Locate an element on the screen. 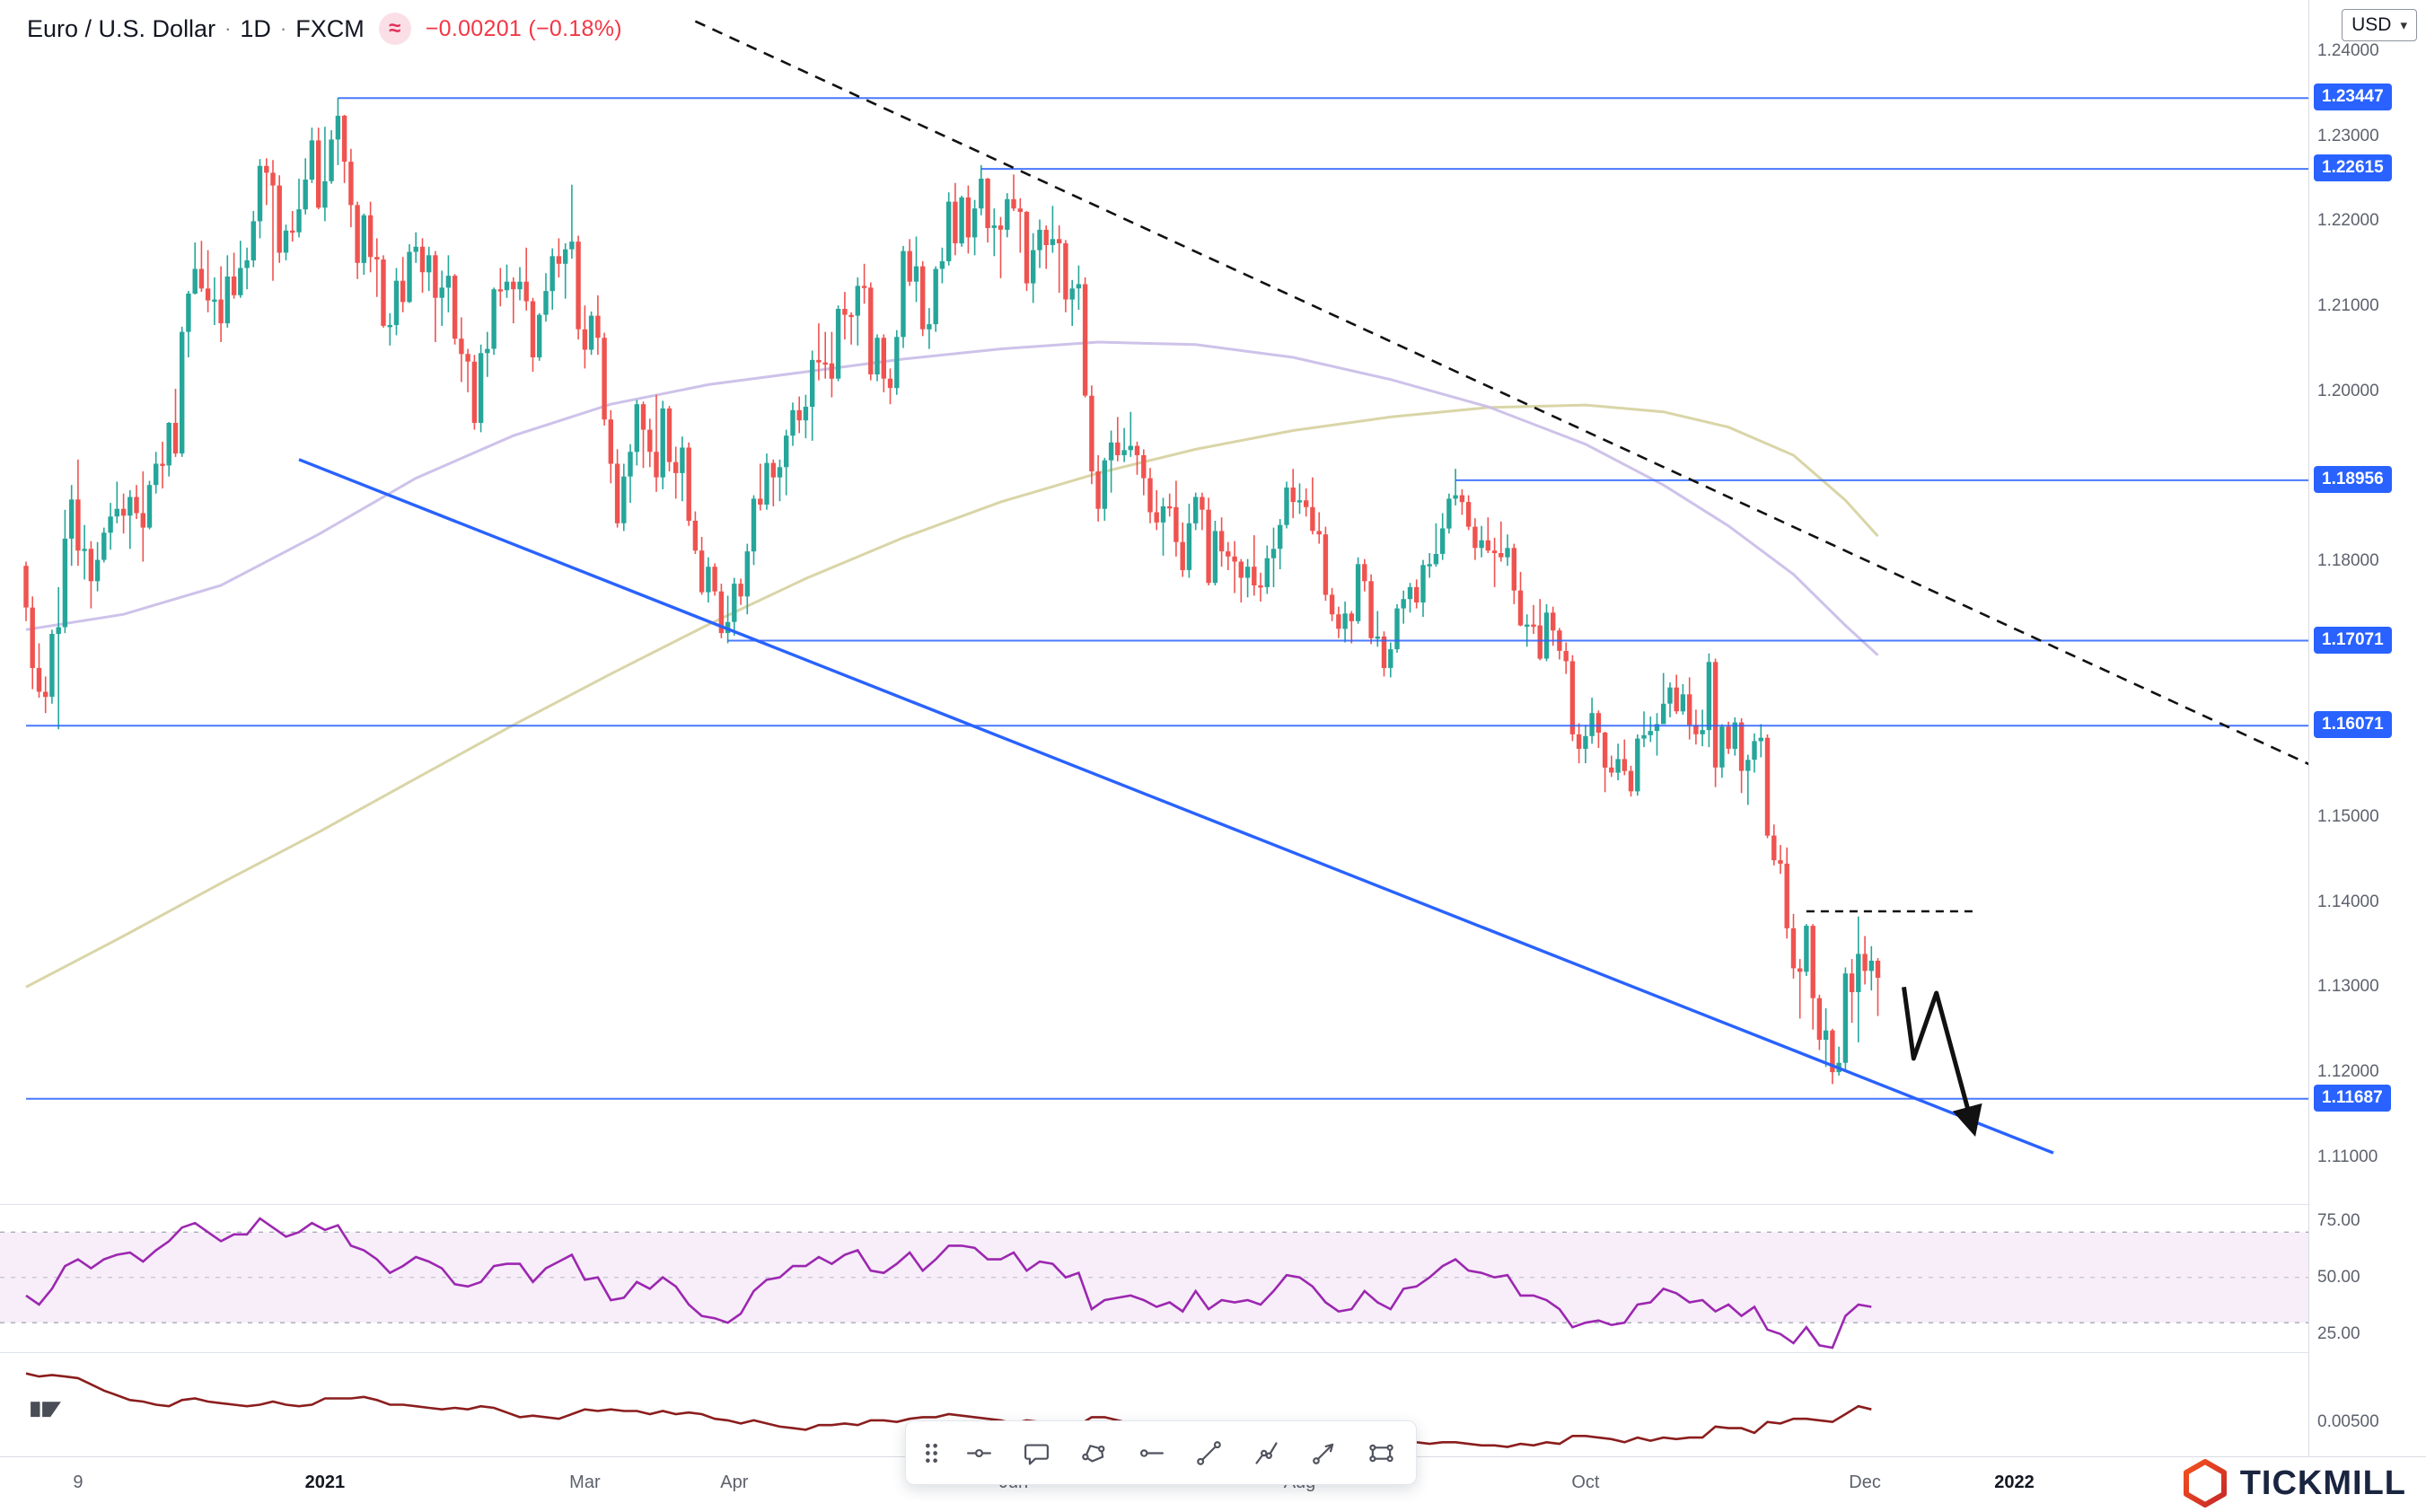 The height and width of the screenshot is (1512, 2426). tool-comment is located at coordinates (1036, 1453).